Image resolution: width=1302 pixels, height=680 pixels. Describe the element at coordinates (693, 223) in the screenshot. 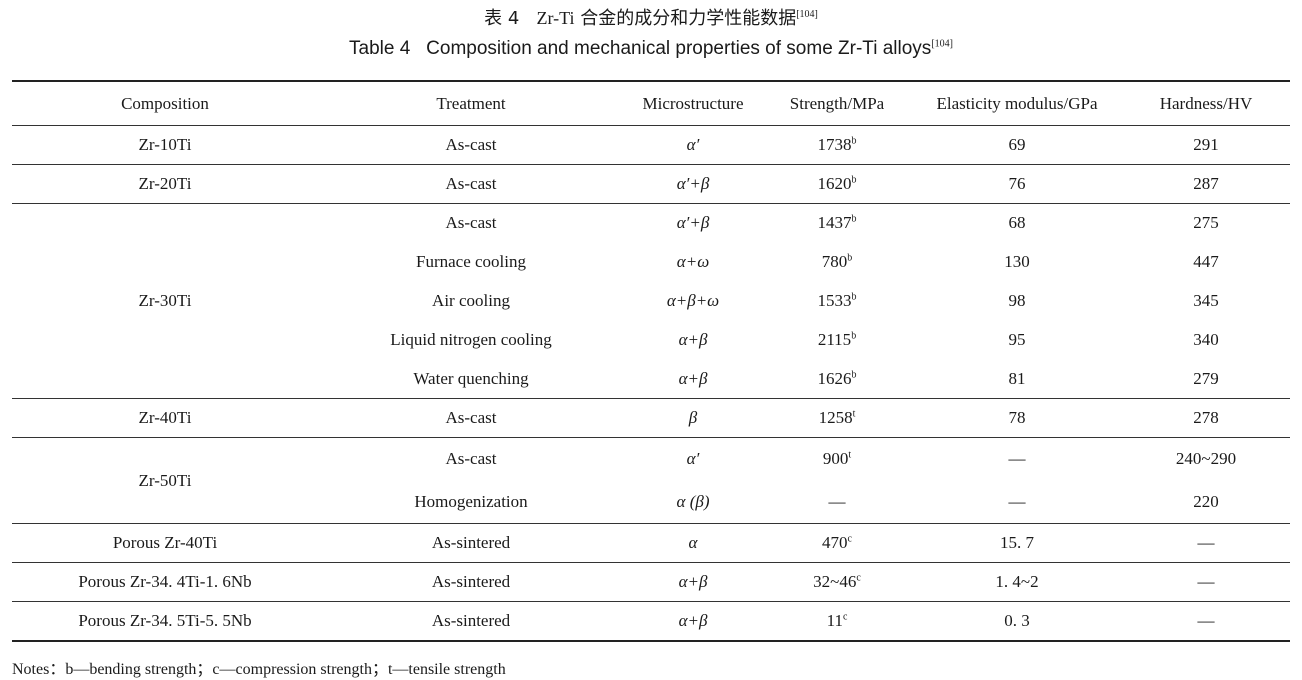

I see `microstructure-cell: α′+β` at that location.